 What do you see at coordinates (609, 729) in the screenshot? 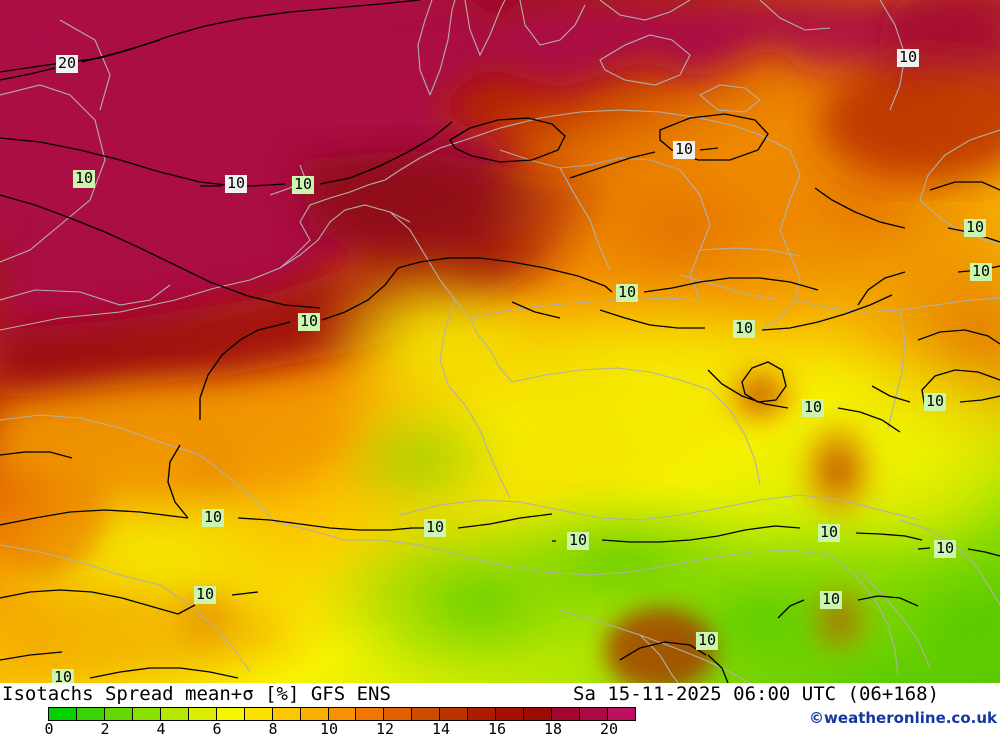
I see `colorbar-tick: 20` at bounding box center [609, 729].